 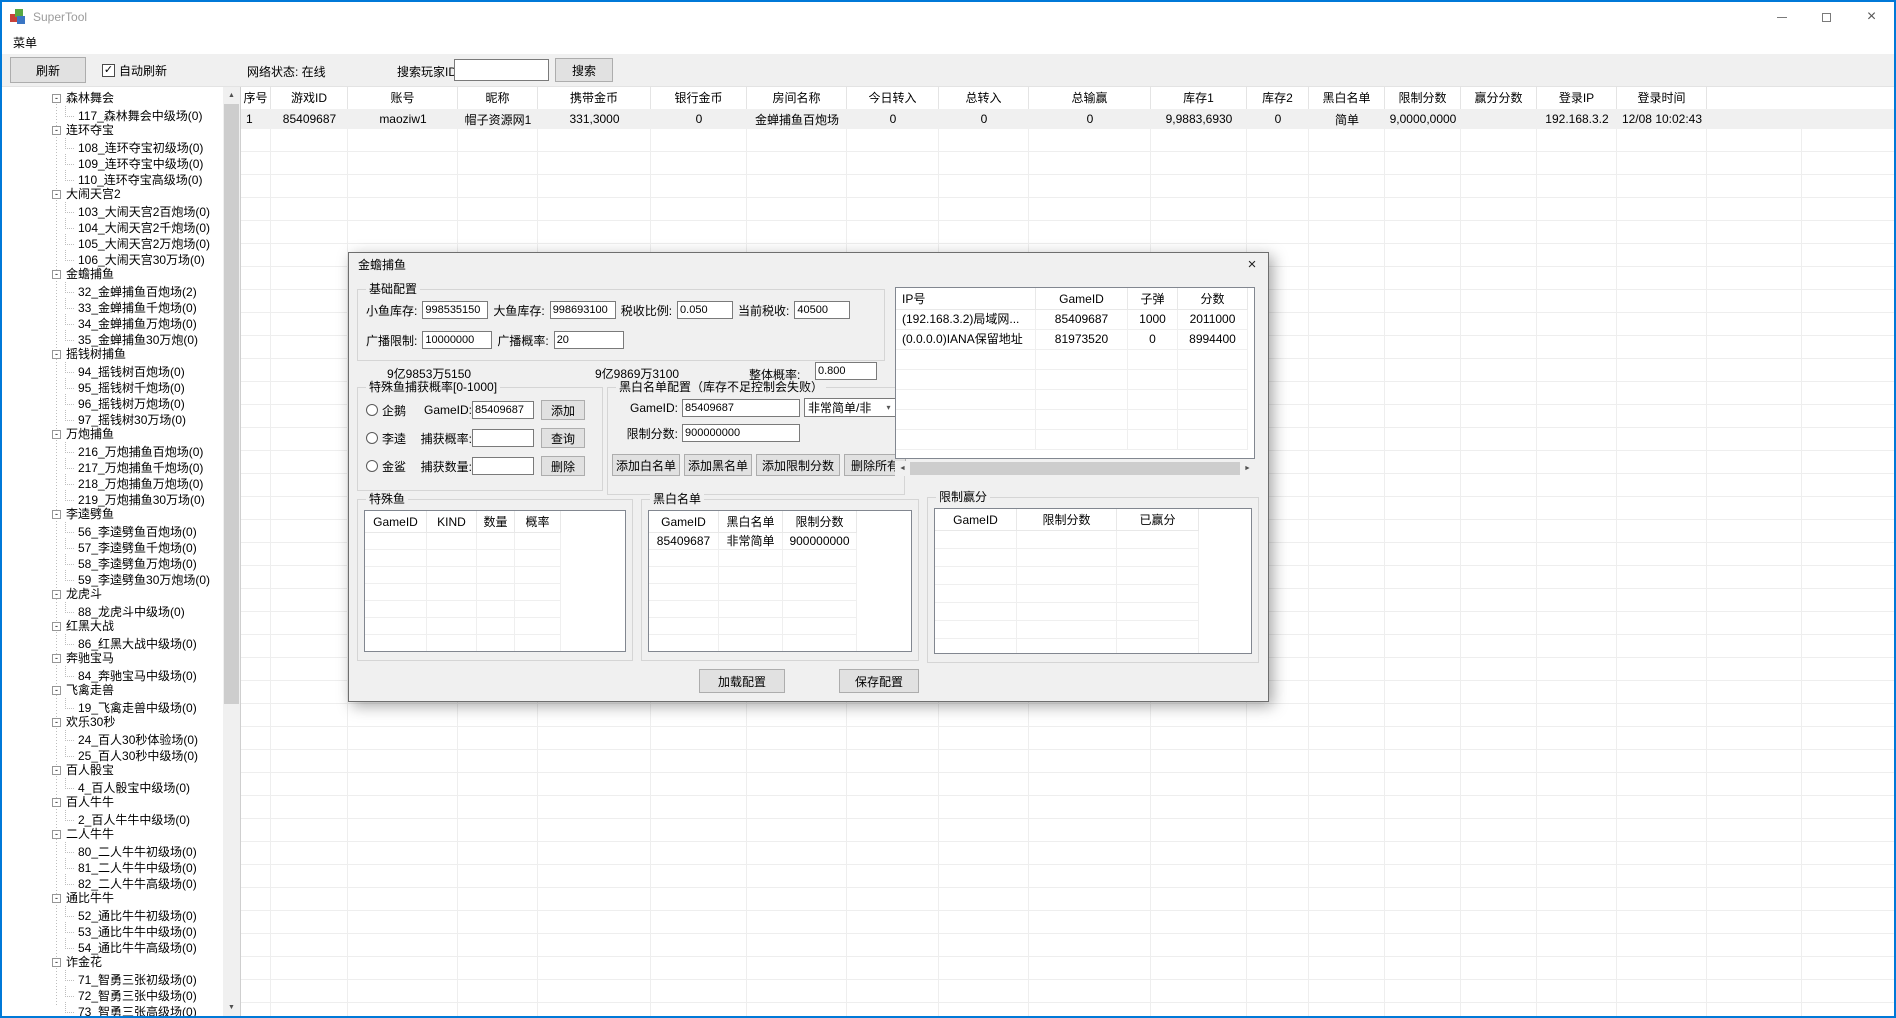 I want to click on special-gameid-input, so click(x=503, y=410).